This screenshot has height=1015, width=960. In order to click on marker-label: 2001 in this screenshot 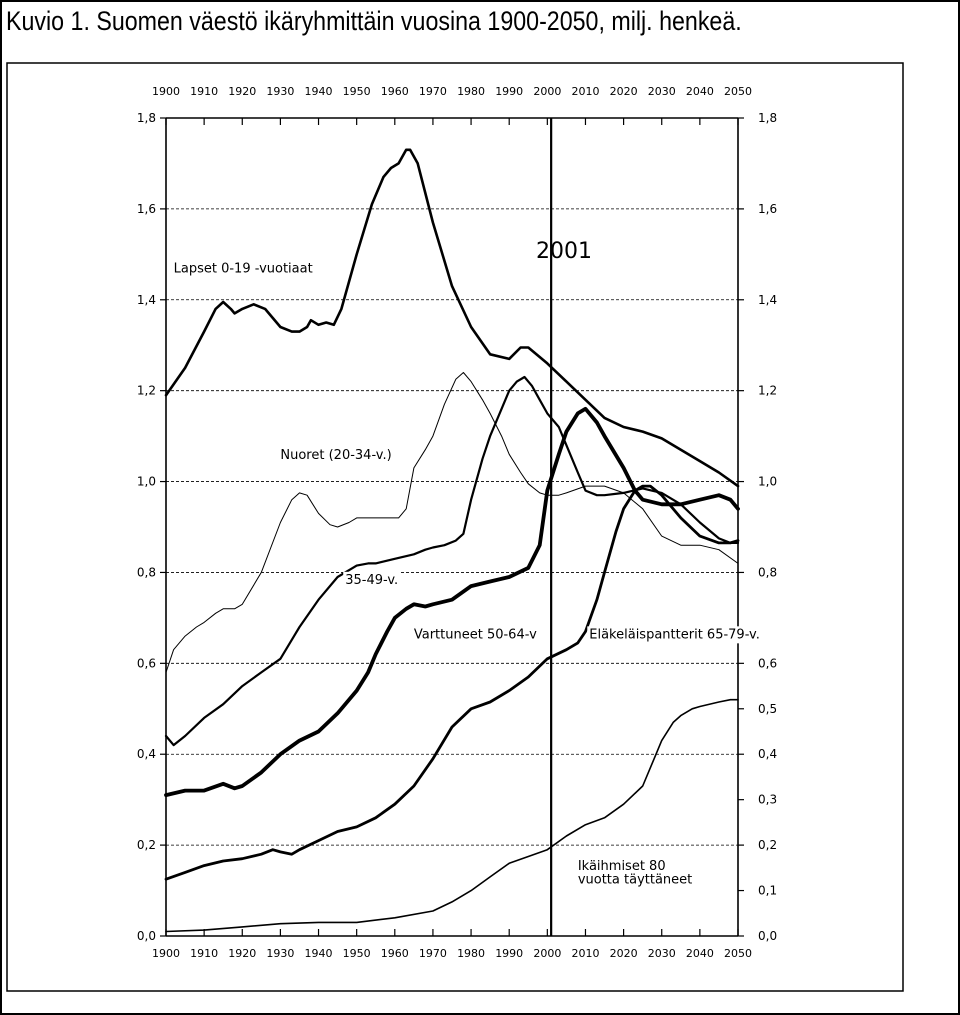, I will do `click(564, 251)`.